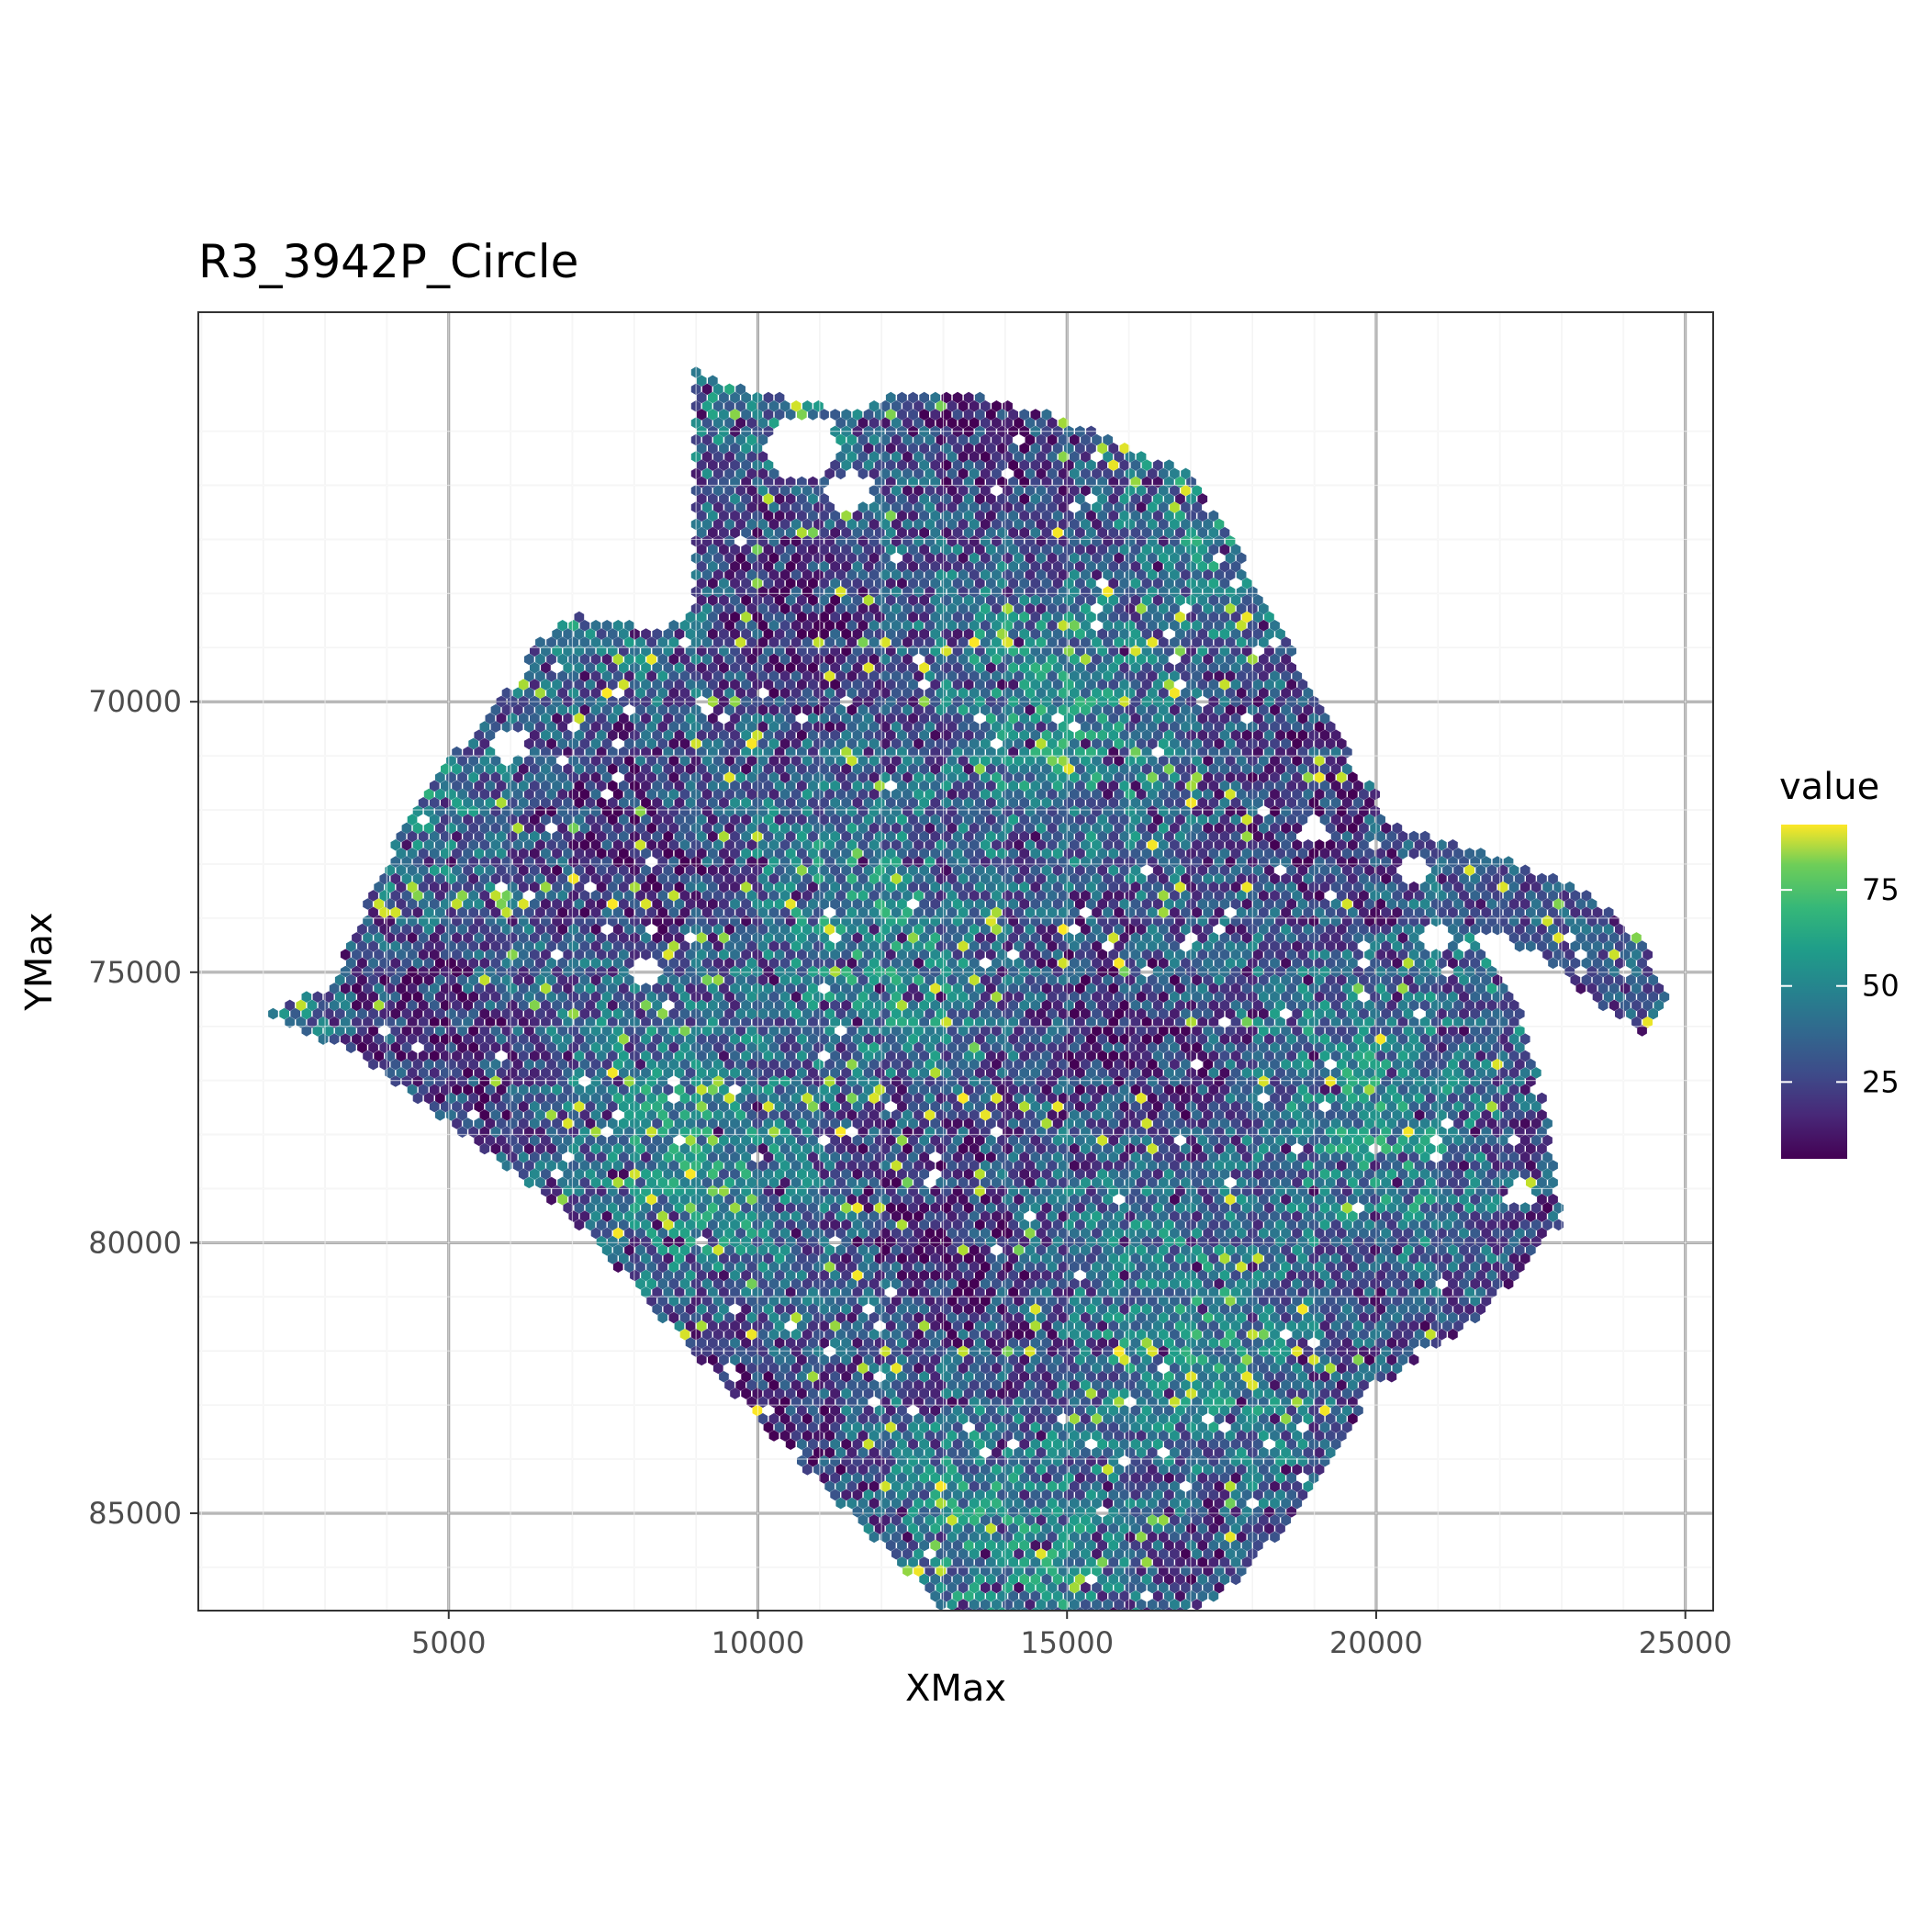 The width and height of the screenshot is (1928, 1932). I want to click on chart-title: R3_3942P_Circle, so click(388, 261).